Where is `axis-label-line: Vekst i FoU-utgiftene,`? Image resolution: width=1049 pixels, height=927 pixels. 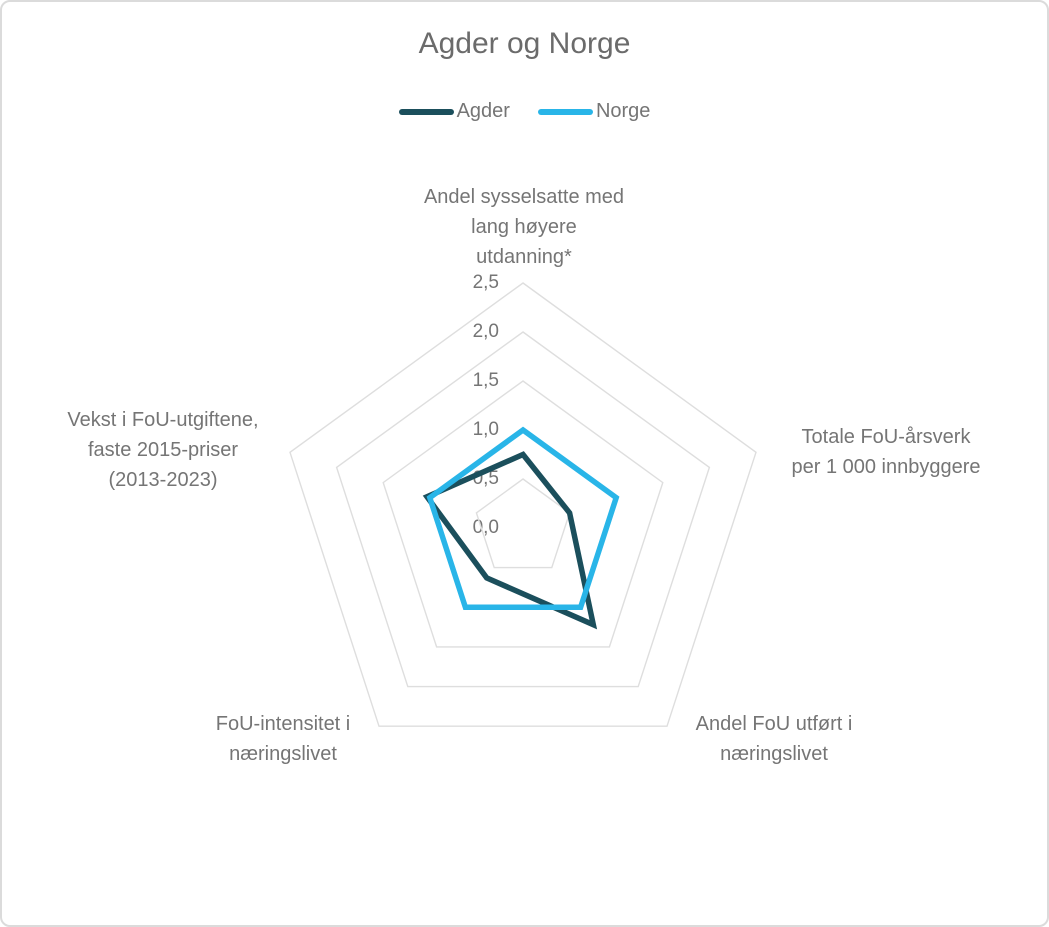 axis-label-line: Vekst i FoU-utgiftene, is located at coordinates (163, 420).